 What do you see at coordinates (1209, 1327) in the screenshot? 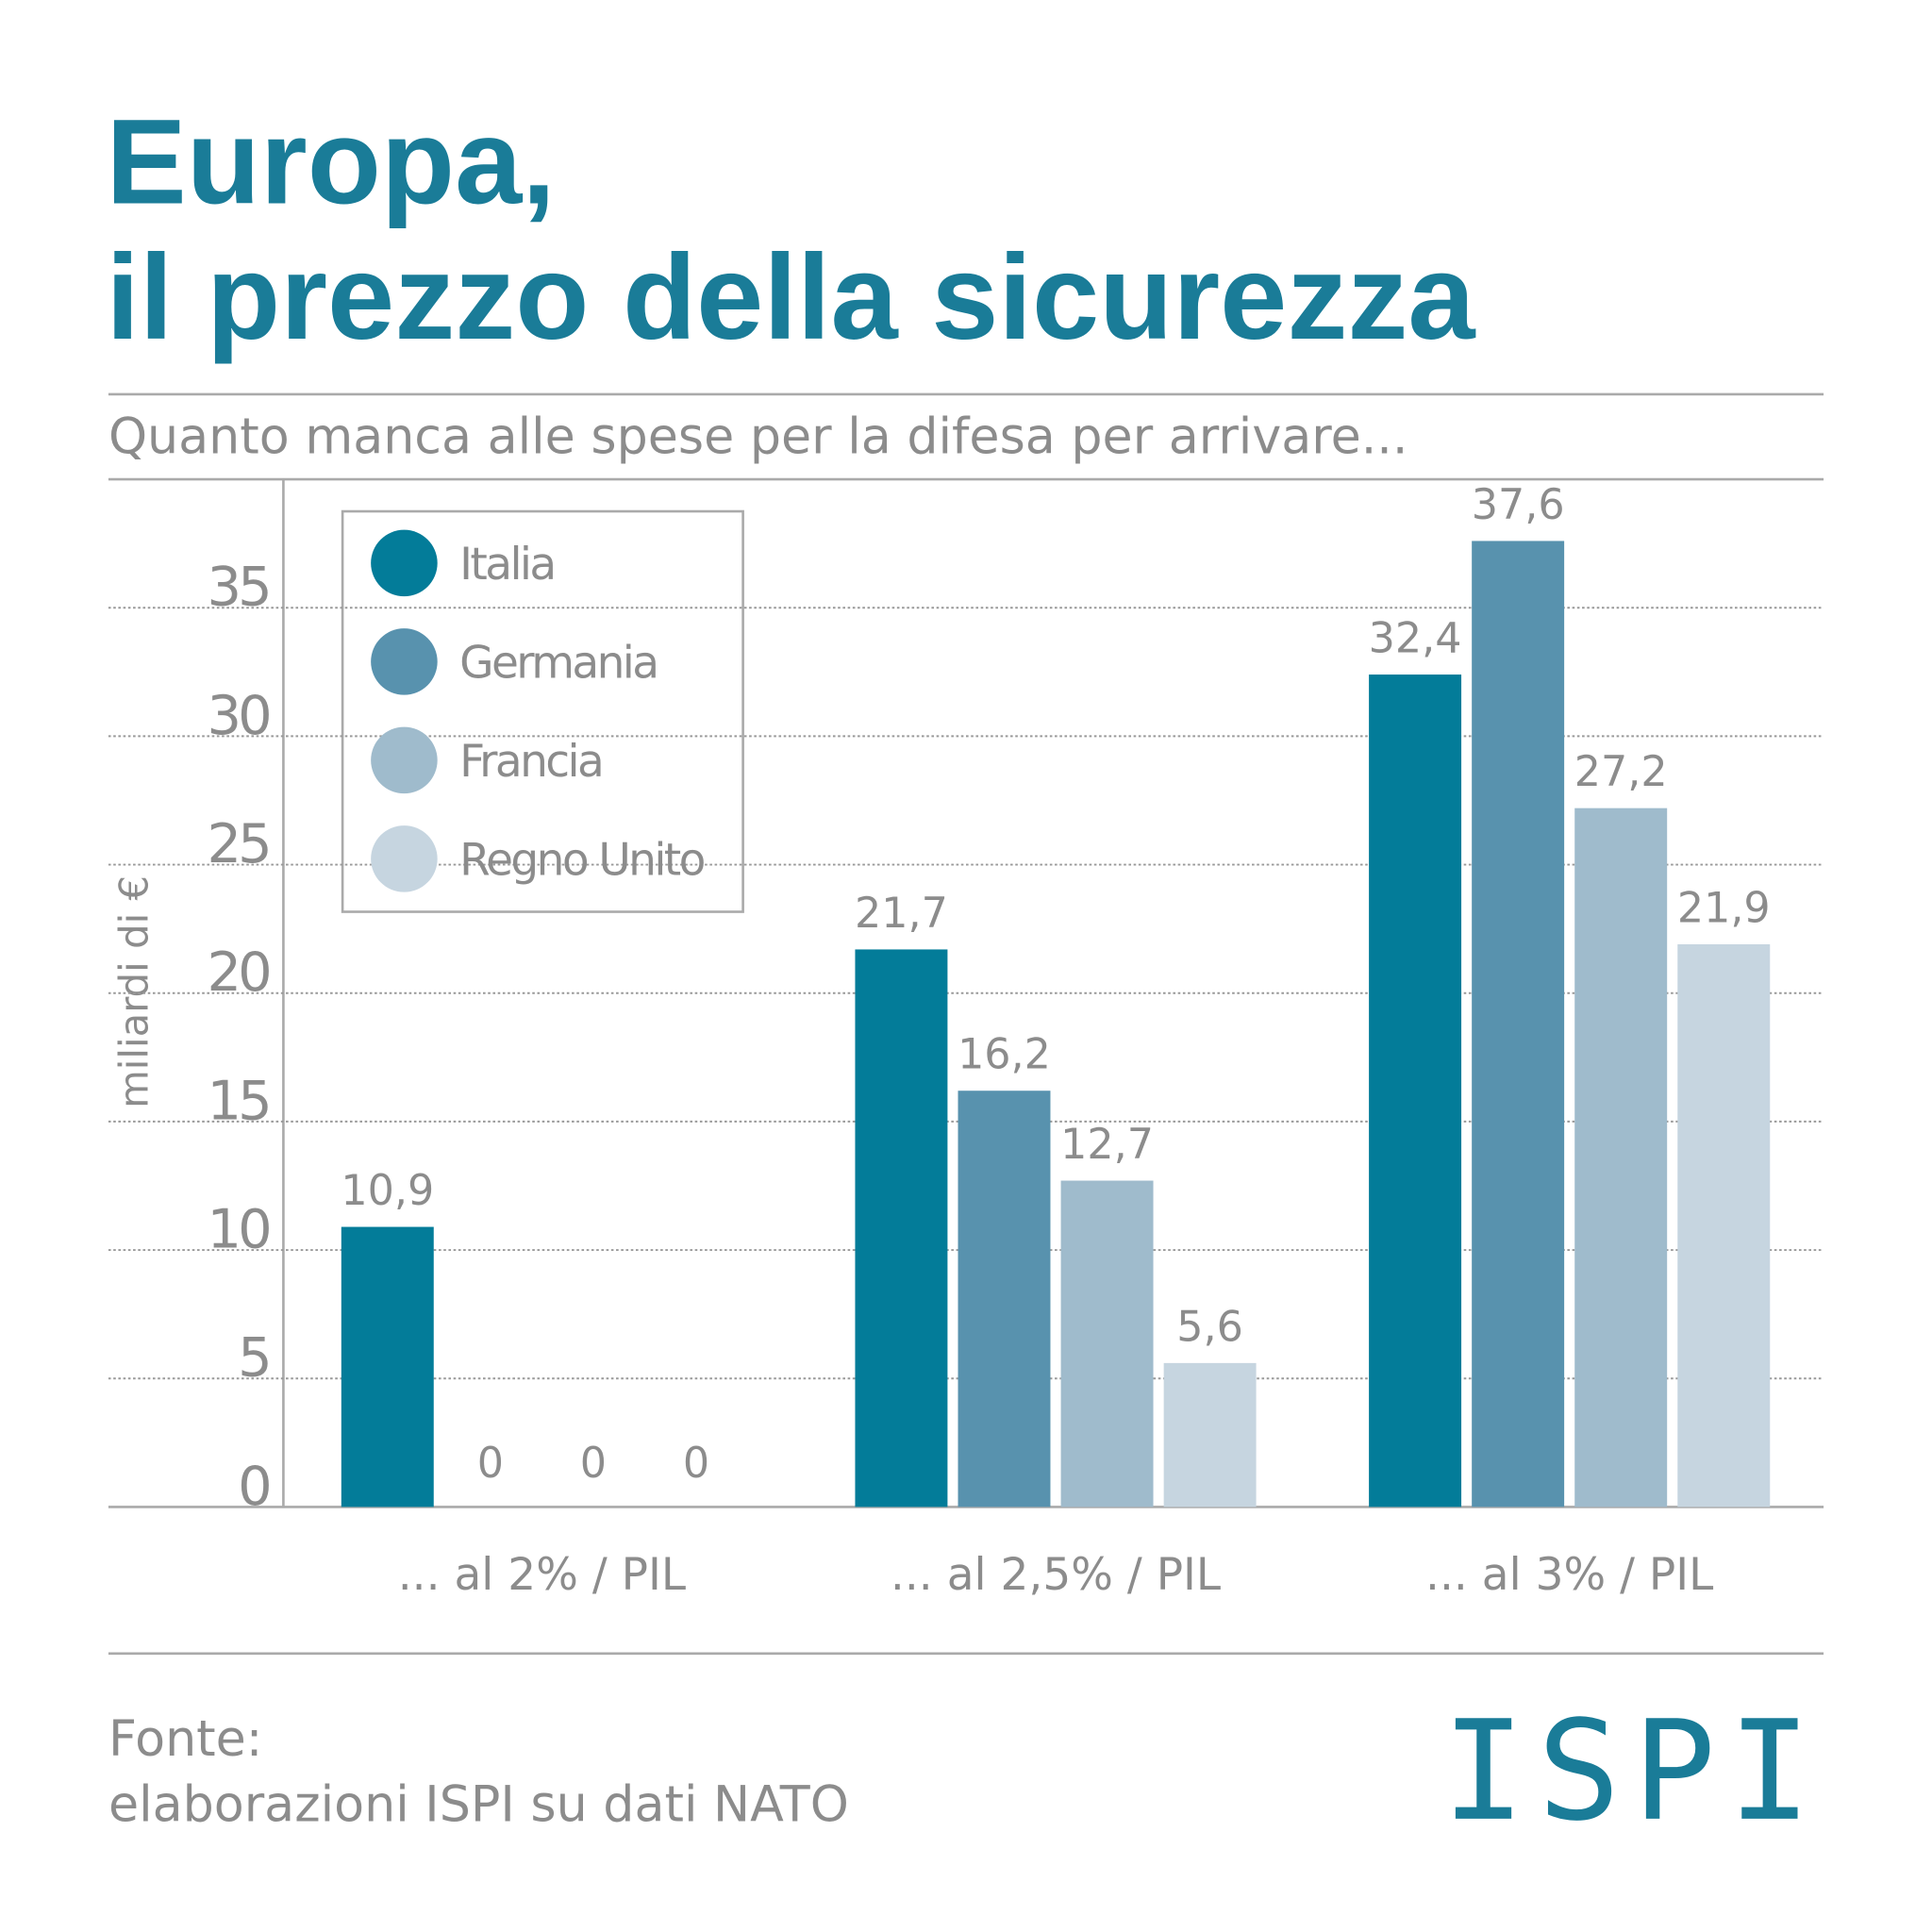
I see `value-label: 5,6` at bounding box center [1209, 1327].